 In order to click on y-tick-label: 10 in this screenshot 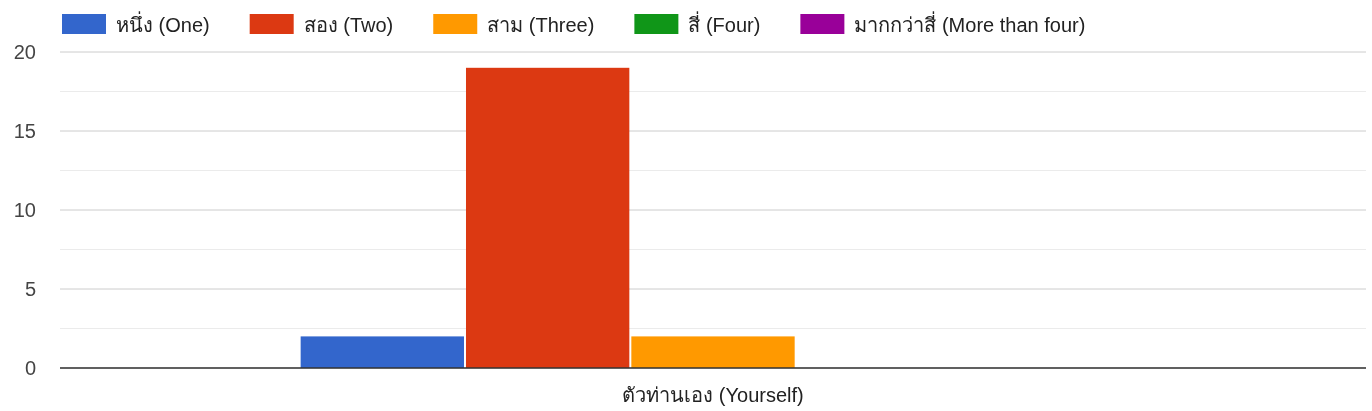, I will do `click(24, 210)`.